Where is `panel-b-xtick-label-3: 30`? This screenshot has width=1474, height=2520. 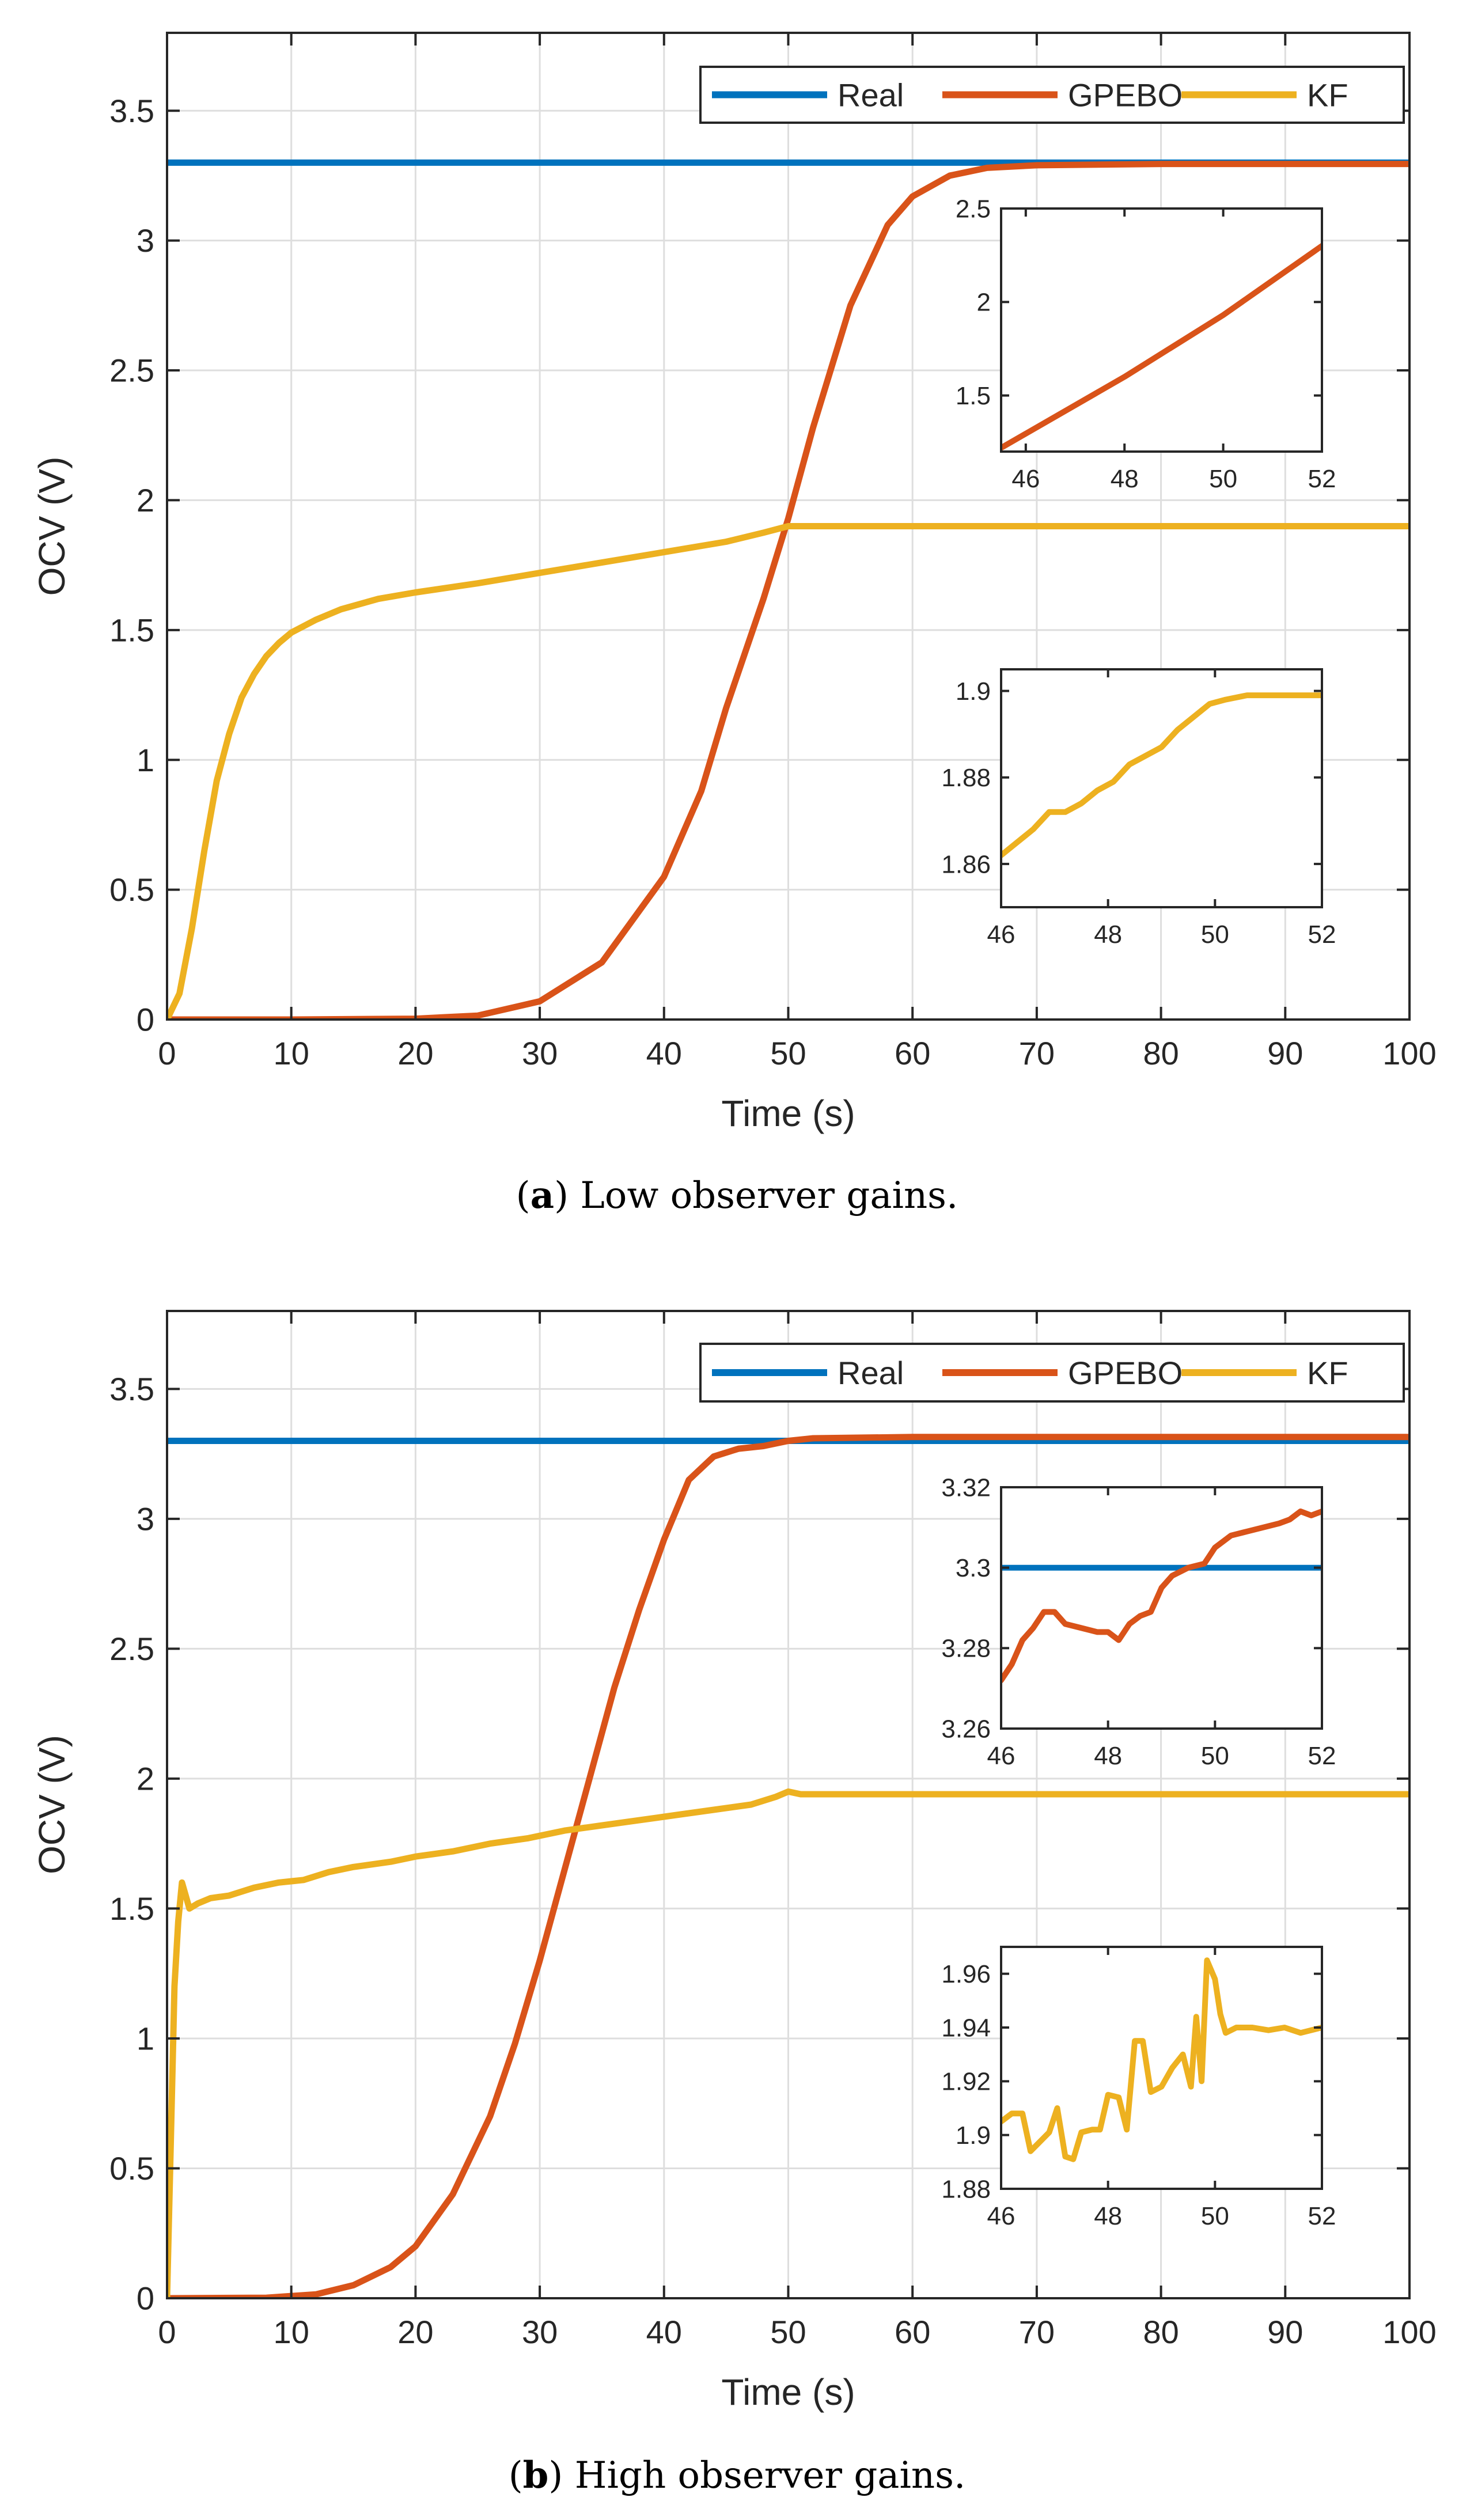 panel-b-xtick-label-3: 30 is located at coordinates (540, 2332).